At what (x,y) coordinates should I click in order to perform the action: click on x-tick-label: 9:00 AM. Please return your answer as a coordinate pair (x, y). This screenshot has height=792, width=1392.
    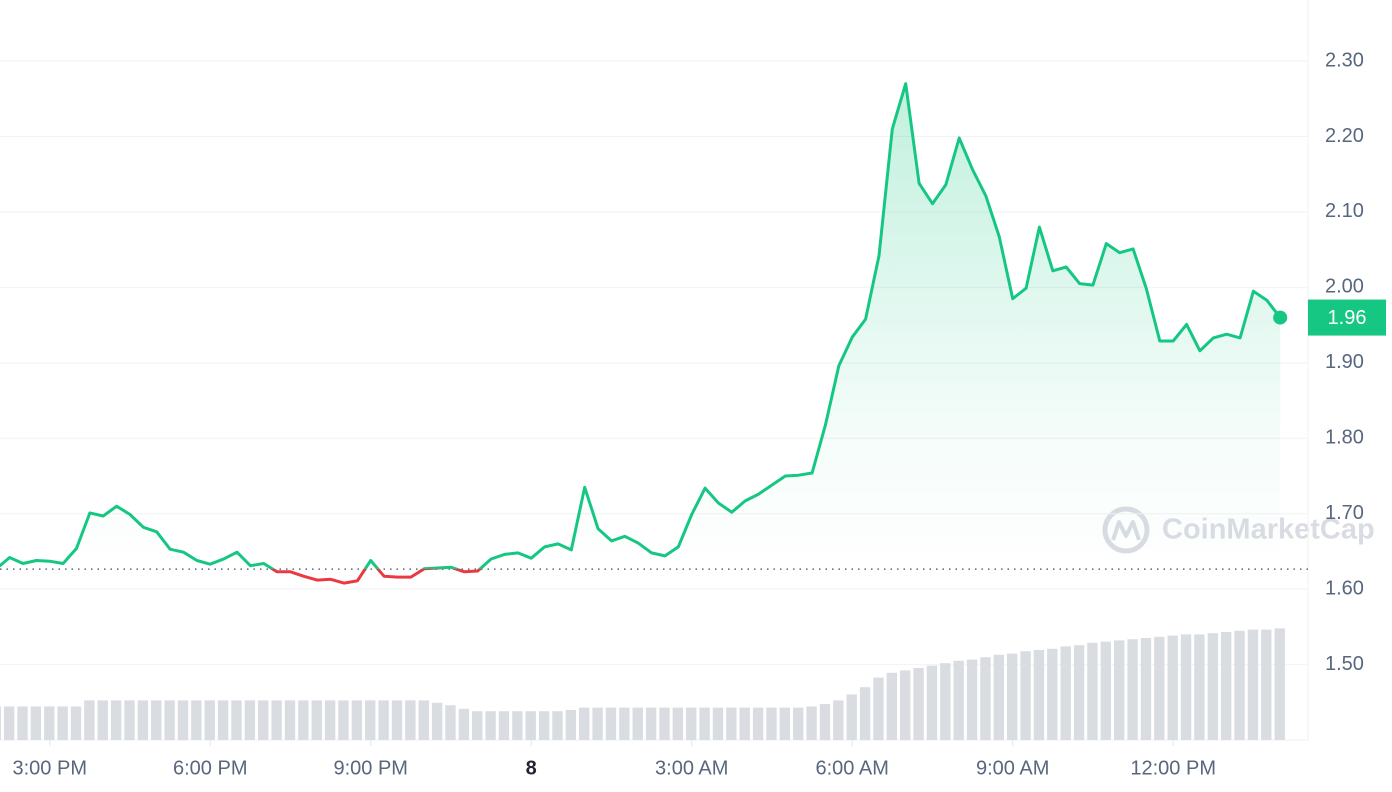
    Looking at the image, I should click on (1012, 768).